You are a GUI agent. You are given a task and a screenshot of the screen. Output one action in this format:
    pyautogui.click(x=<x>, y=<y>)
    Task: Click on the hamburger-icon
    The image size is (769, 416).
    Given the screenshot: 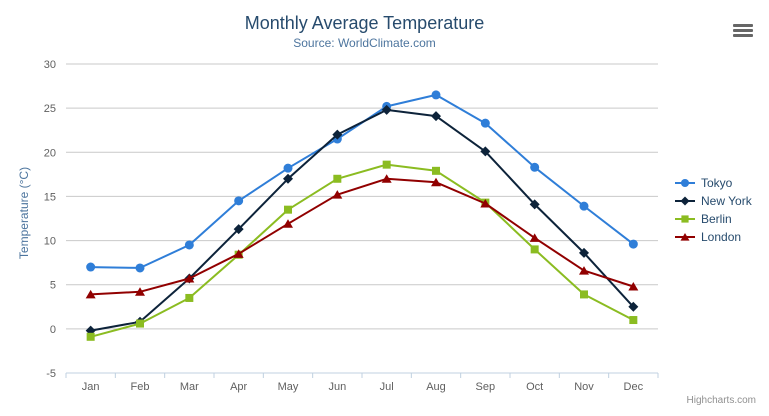 What is the action you would take?
    pyautogui.click(x=743, y=30)
    